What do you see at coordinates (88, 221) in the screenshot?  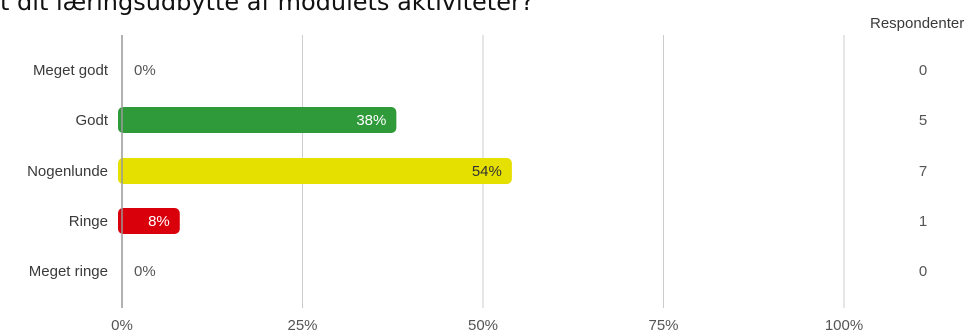 I see `category-label: Ringe` at bounding box center [88, 221].